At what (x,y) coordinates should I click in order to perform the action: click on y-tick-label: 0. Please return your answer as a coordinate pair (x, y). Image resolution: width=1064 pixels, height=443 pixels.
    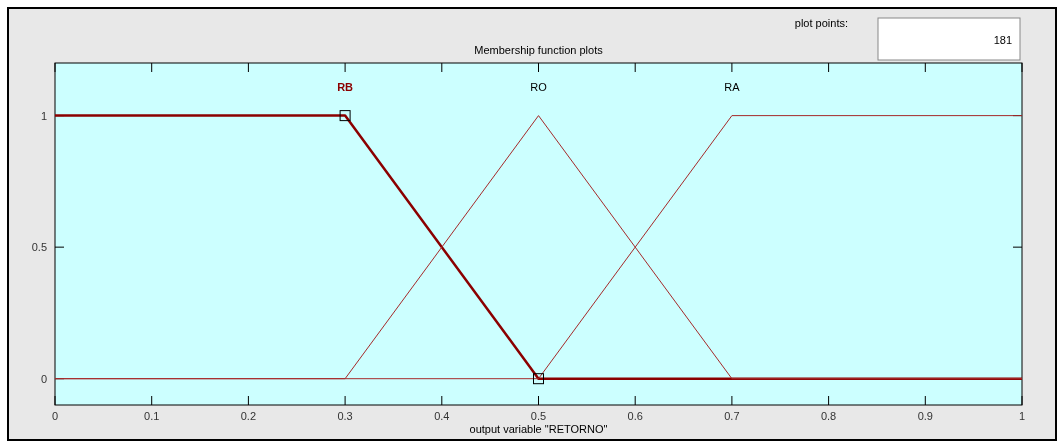
    Looking at the image, I should click on (43, 378).